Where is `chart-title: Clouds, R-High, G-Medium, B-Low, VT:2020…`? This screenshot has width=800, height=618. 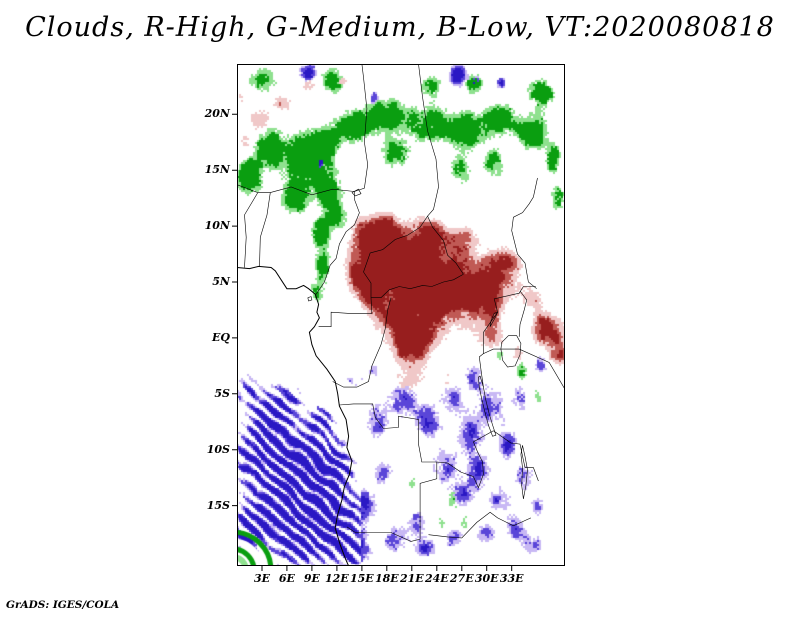 chart-title: Clouds, R-High, G-Medium, B-Low, VT:2020… is located at coordinates (400, 27).